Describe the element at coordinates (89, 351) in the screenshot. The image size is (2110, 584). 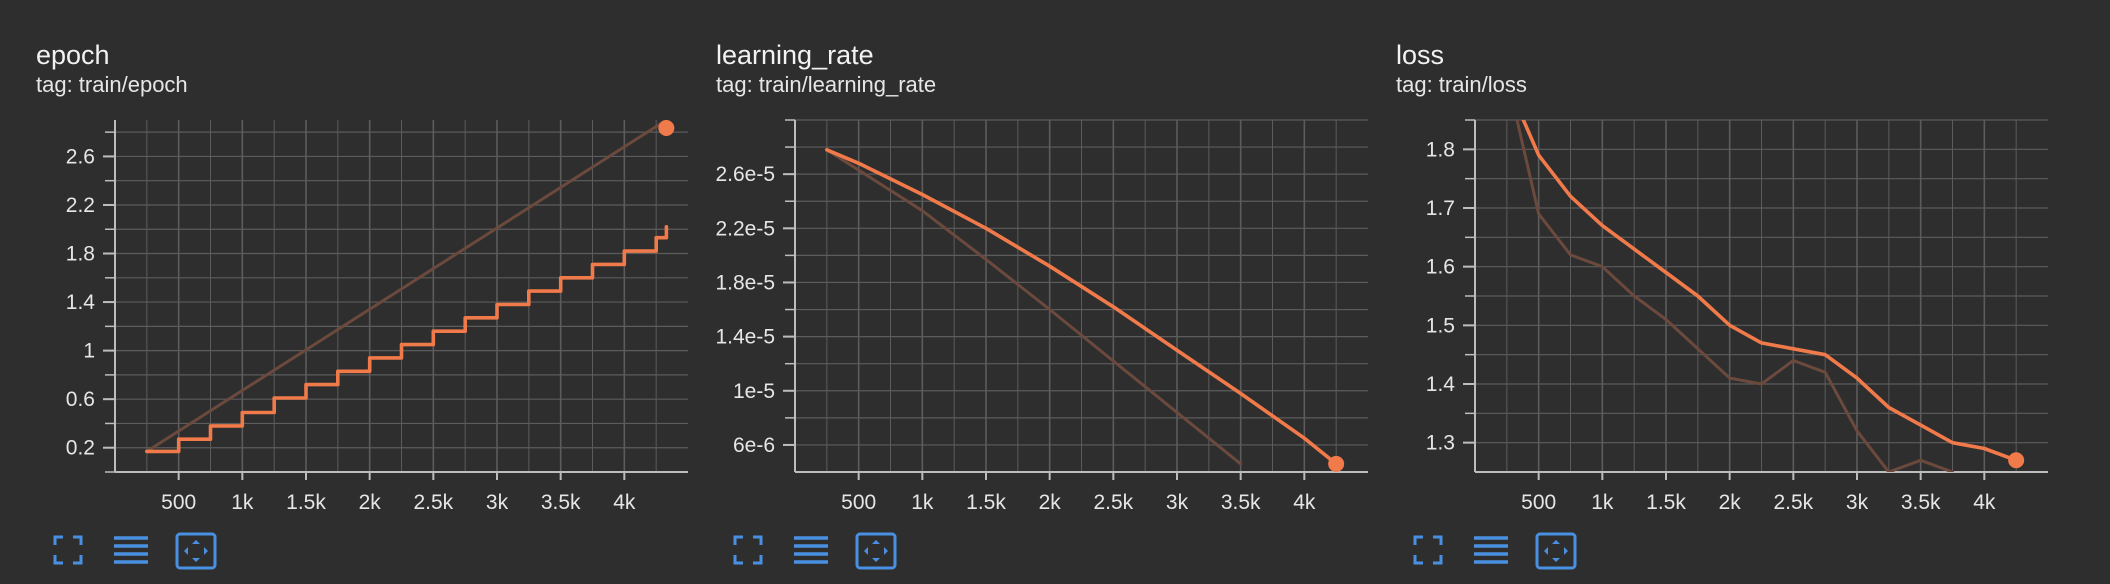
I see `y-tick-label: 1` at that location.